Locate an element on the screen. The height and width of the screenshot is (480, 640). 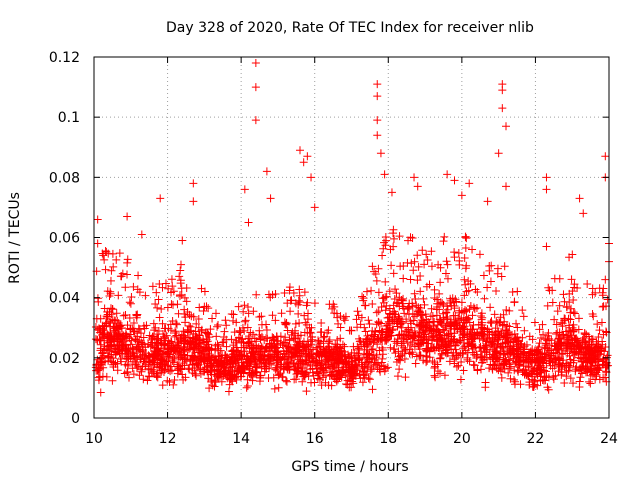
x-tick-labels: 10 12 14 16 18 20 22 24 is located at coordinates (351, 439).